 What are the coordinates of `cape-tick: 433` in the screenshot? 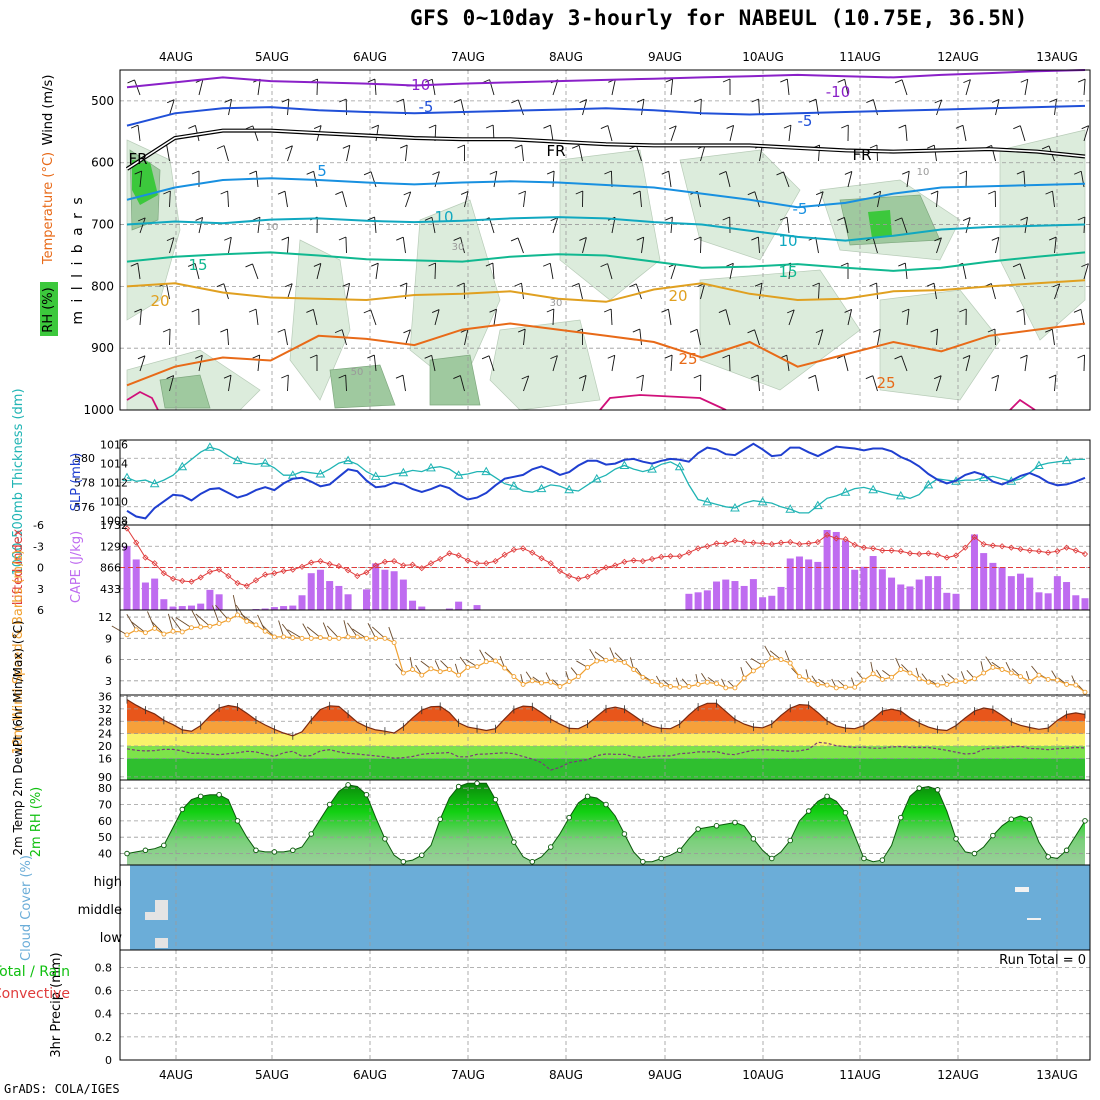 It's located at (110, 589).